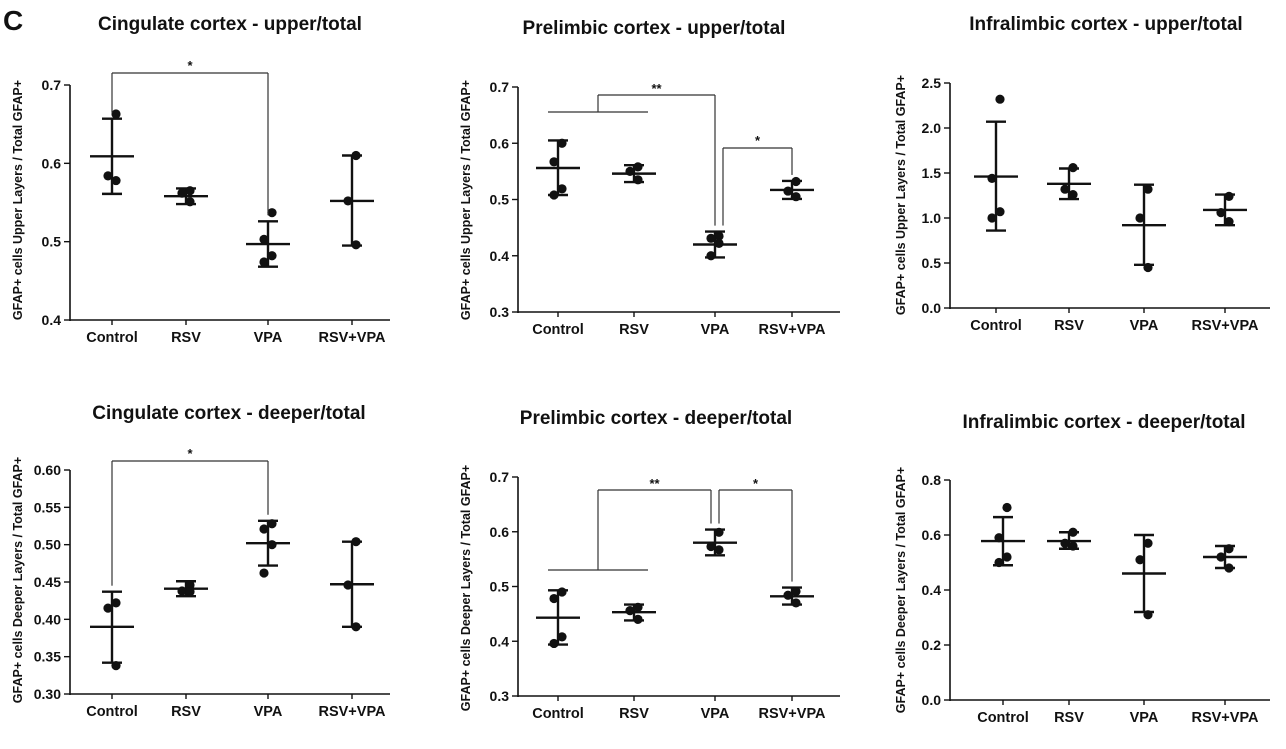 This screenshot has width=1286, height=749. Describe the element at coordinates (47, 545) in the screenshot. I see `y-tick-label: 0.50` at that location.